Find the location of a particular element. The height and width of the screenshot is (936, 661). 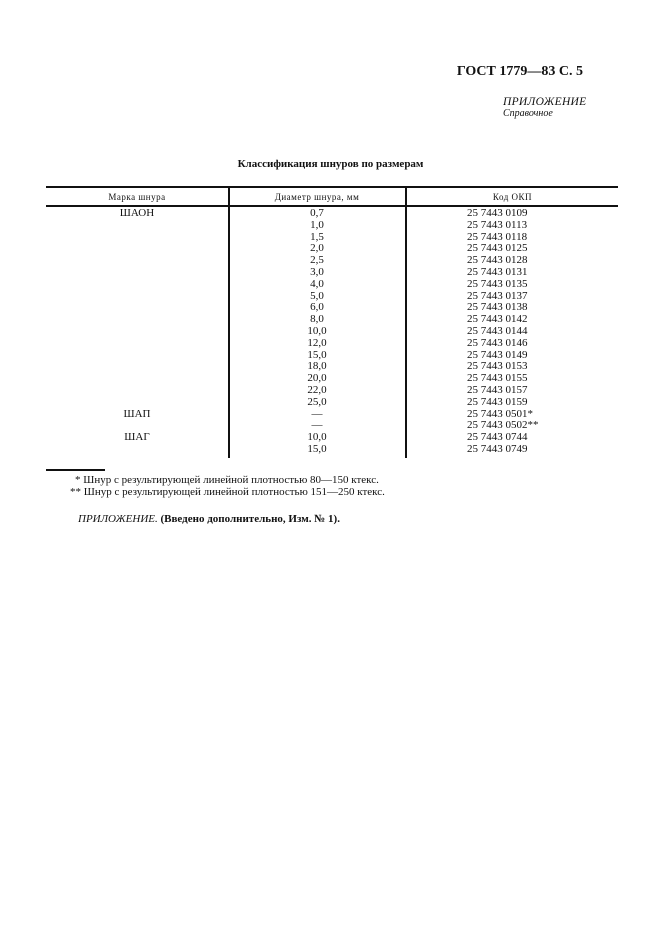

cell-diameter: 5,0 is located at coordinates (317, 295).